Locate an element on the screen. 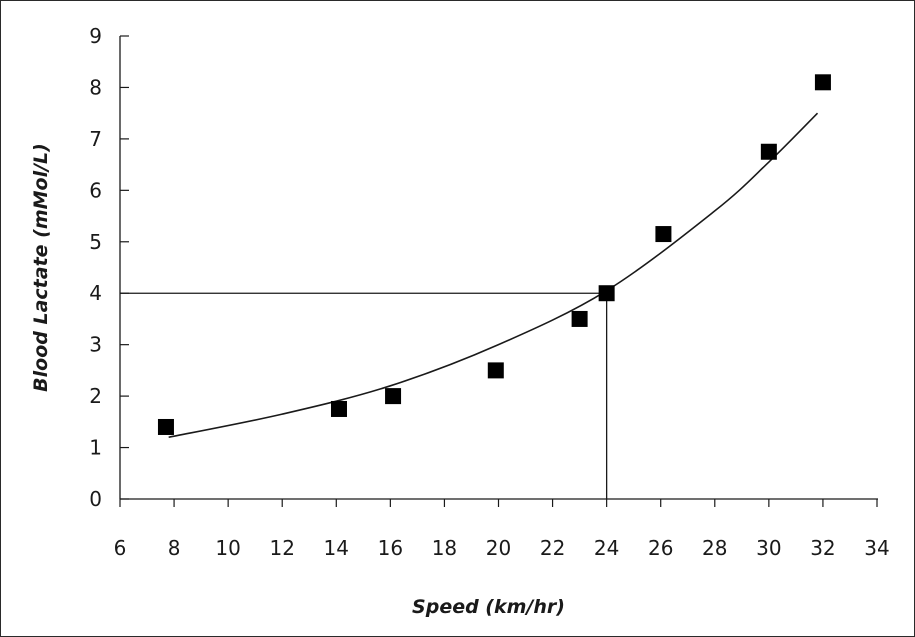 The height and width of the screenshot is (637, 915). x-tick-label: 30 is located at coordinates (768, 548).